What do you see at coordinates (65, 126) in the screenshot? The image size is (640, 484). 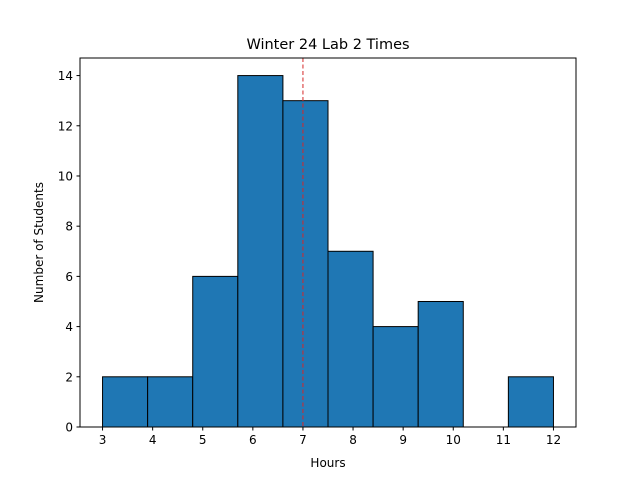 I see `y-tick-label: 12` at bounding box center [65, 126].